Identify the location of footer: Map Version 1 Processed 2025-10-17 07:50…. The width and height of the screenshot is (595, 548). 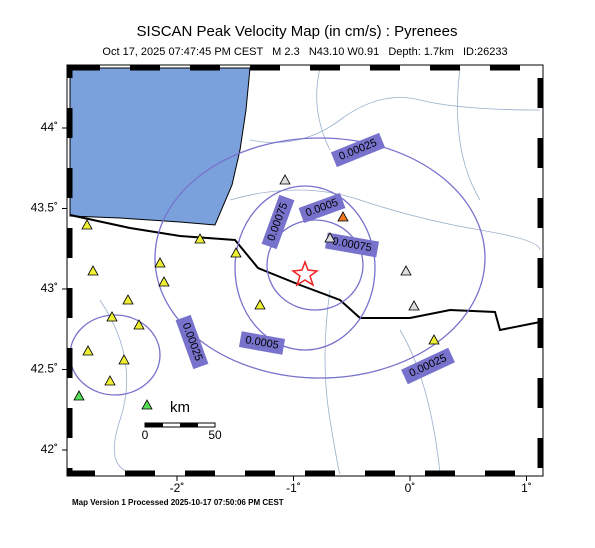
(178, 502).